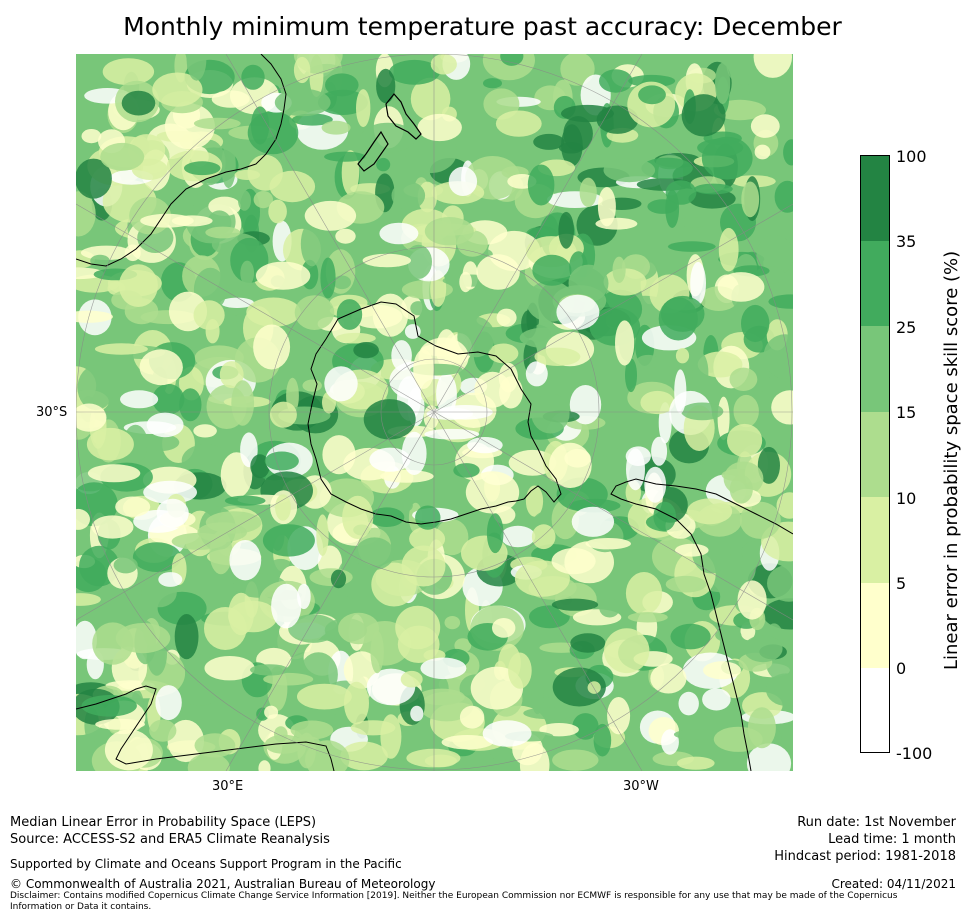 Image resolution: width=965 pixels, height=919 pixels. I want to click on lat-label-30s: 30°S, so click(52, 412).